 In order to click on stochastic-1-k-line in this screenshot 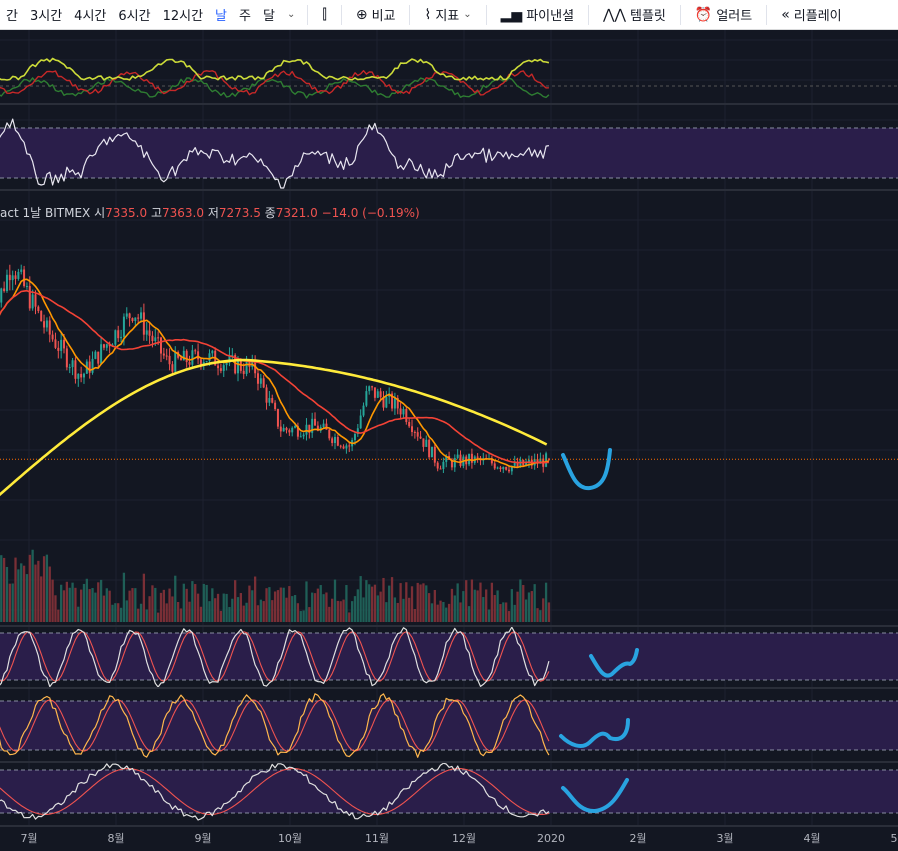, I will do `click(275, 657)`.